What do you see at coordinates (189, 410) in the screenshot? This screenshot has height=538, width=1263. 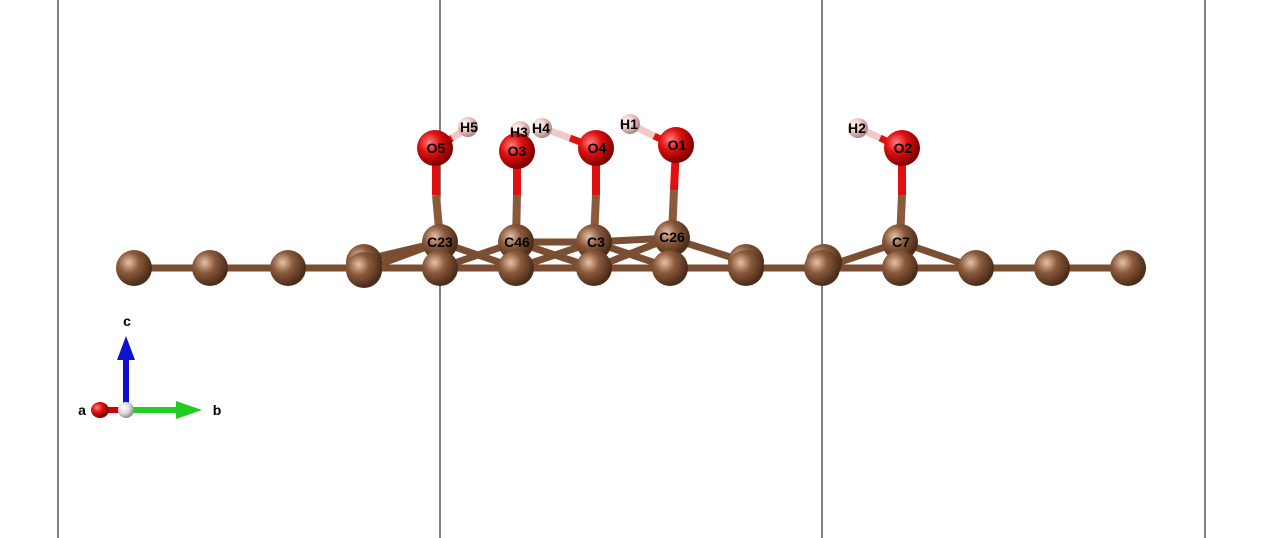 I see `b-axis-arrowhead` at bounding box center [189, 410].